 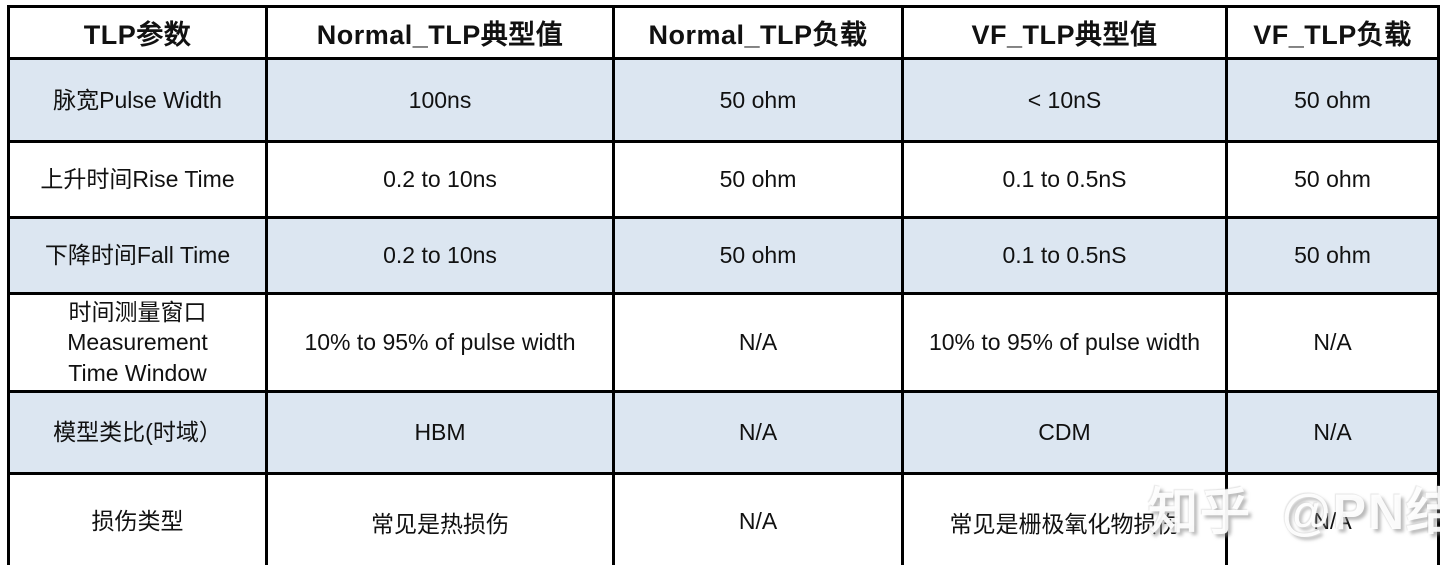 I want to click on row-label: 脉宽Pulse Width, so click(x=137, y=100).